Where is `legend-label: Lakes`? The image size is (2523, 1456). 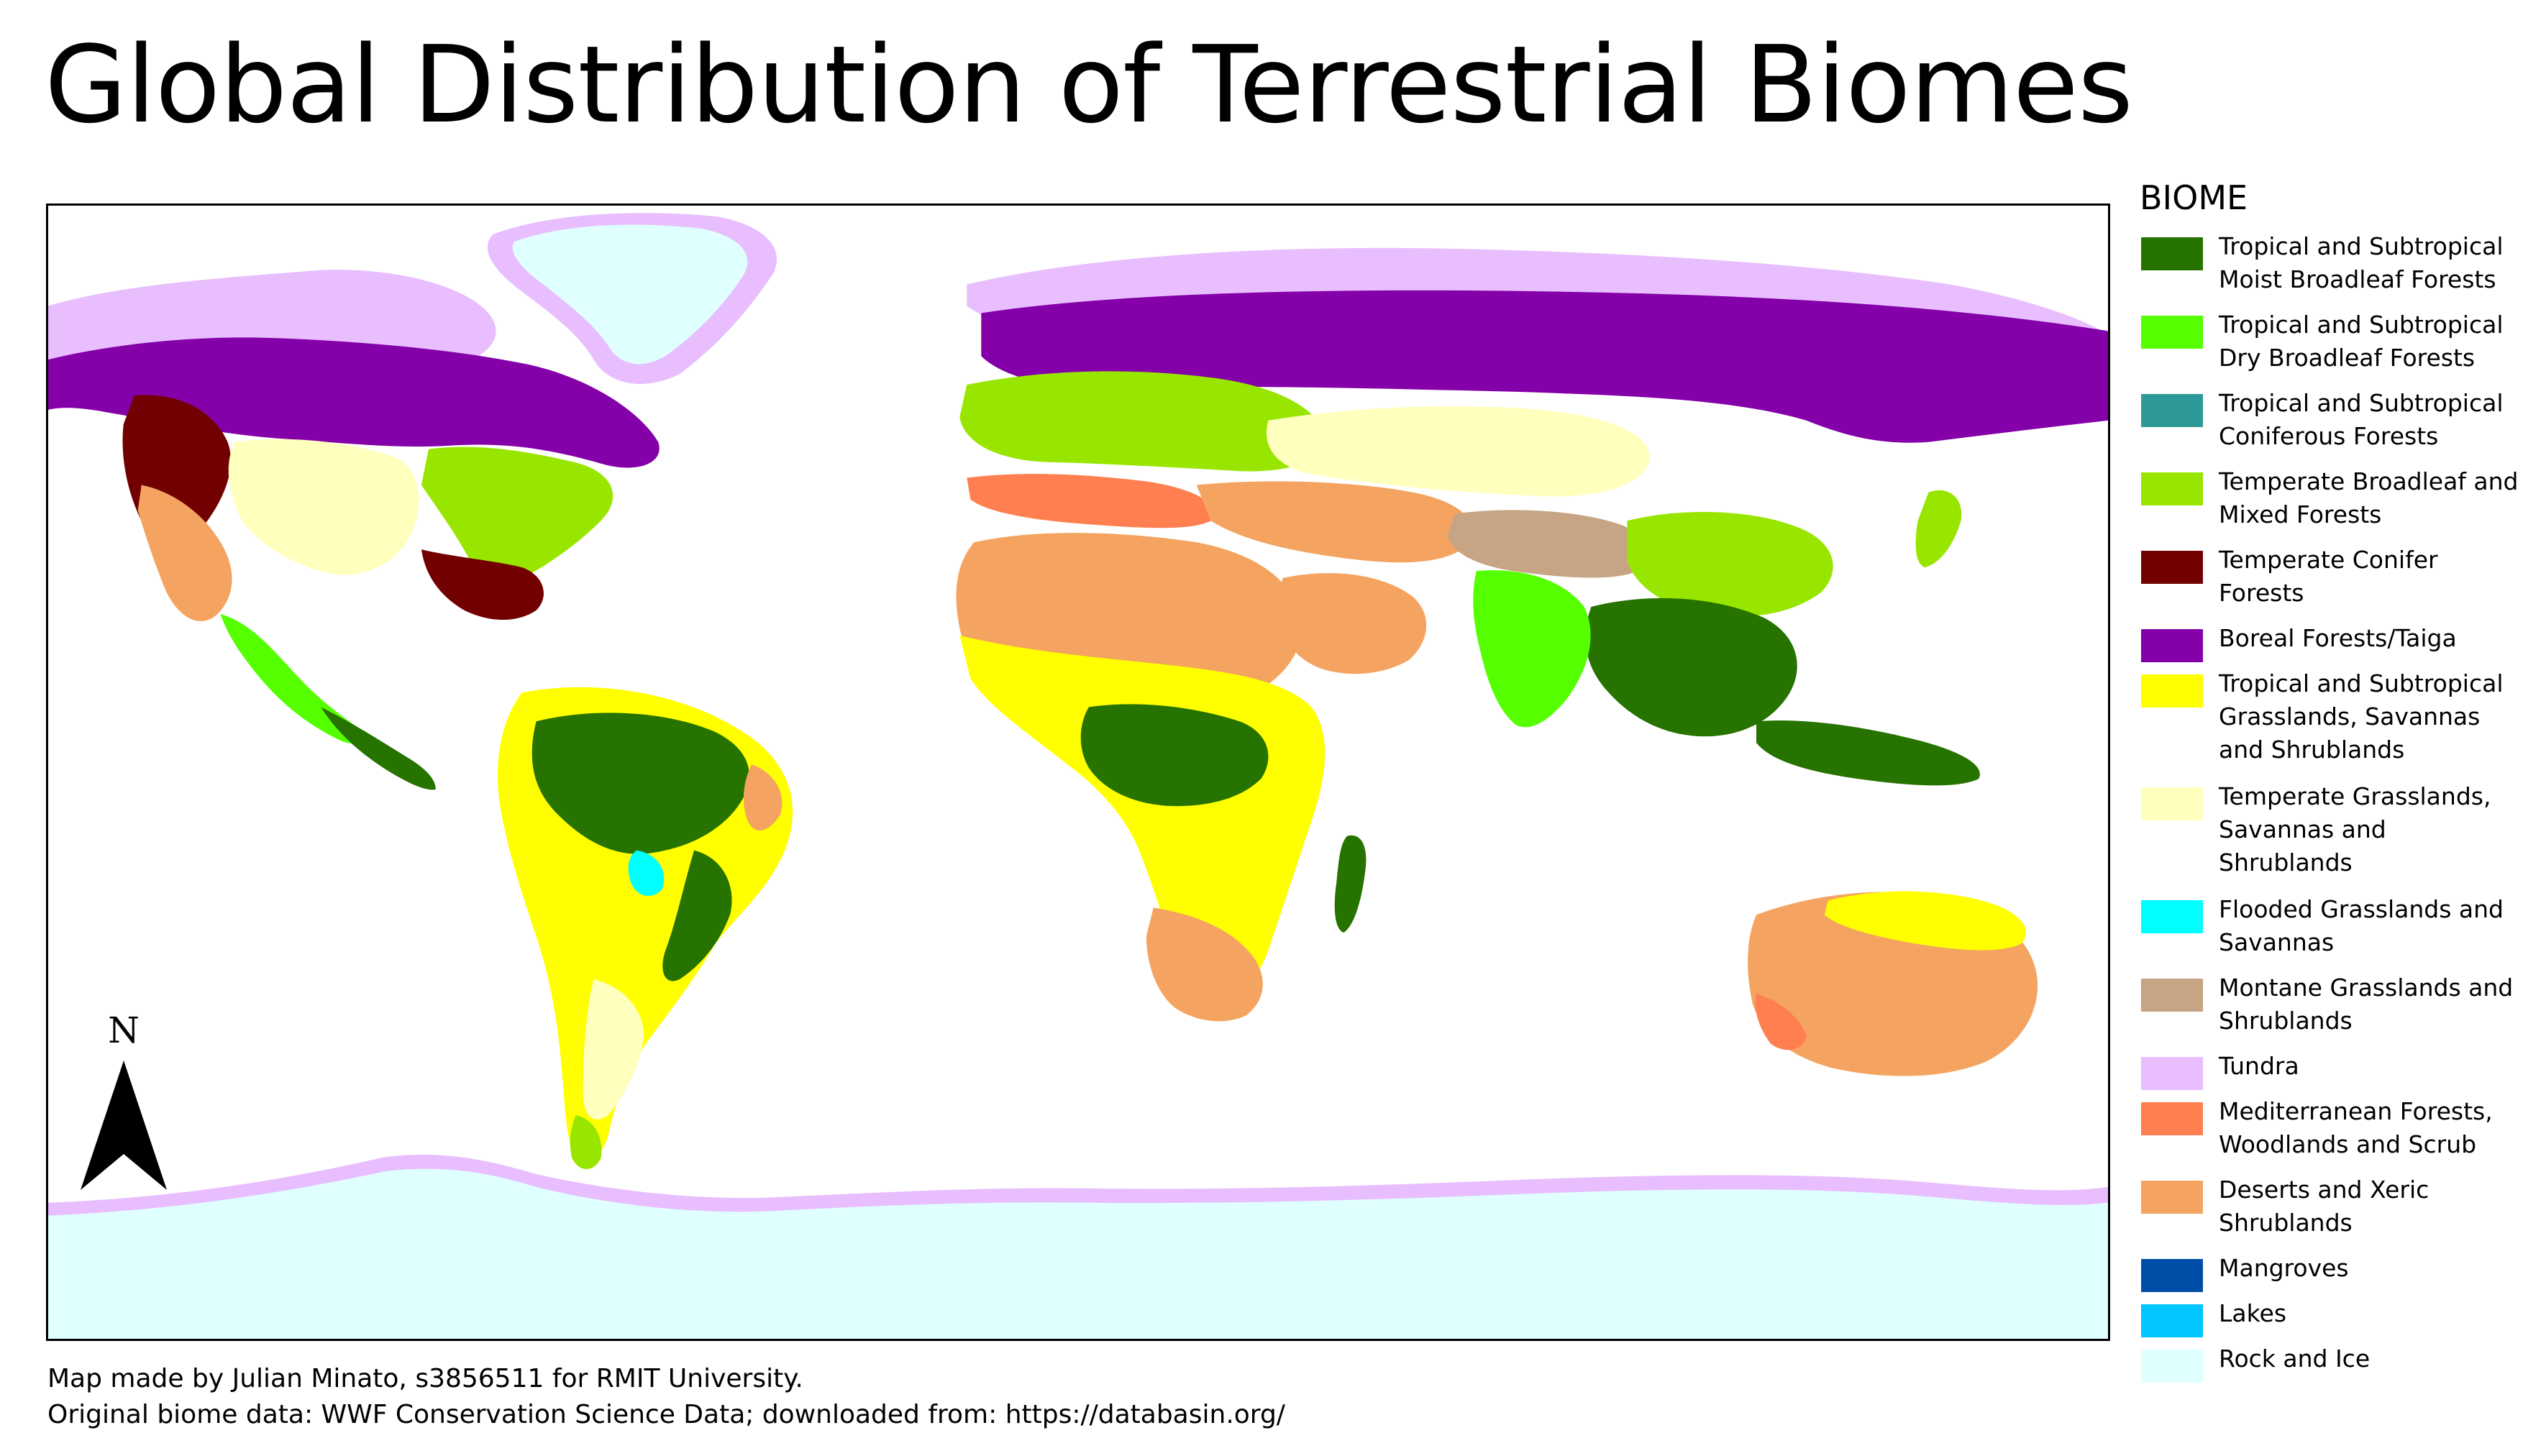 legend-label: Lakes is located at coordinates (2253, 1313).